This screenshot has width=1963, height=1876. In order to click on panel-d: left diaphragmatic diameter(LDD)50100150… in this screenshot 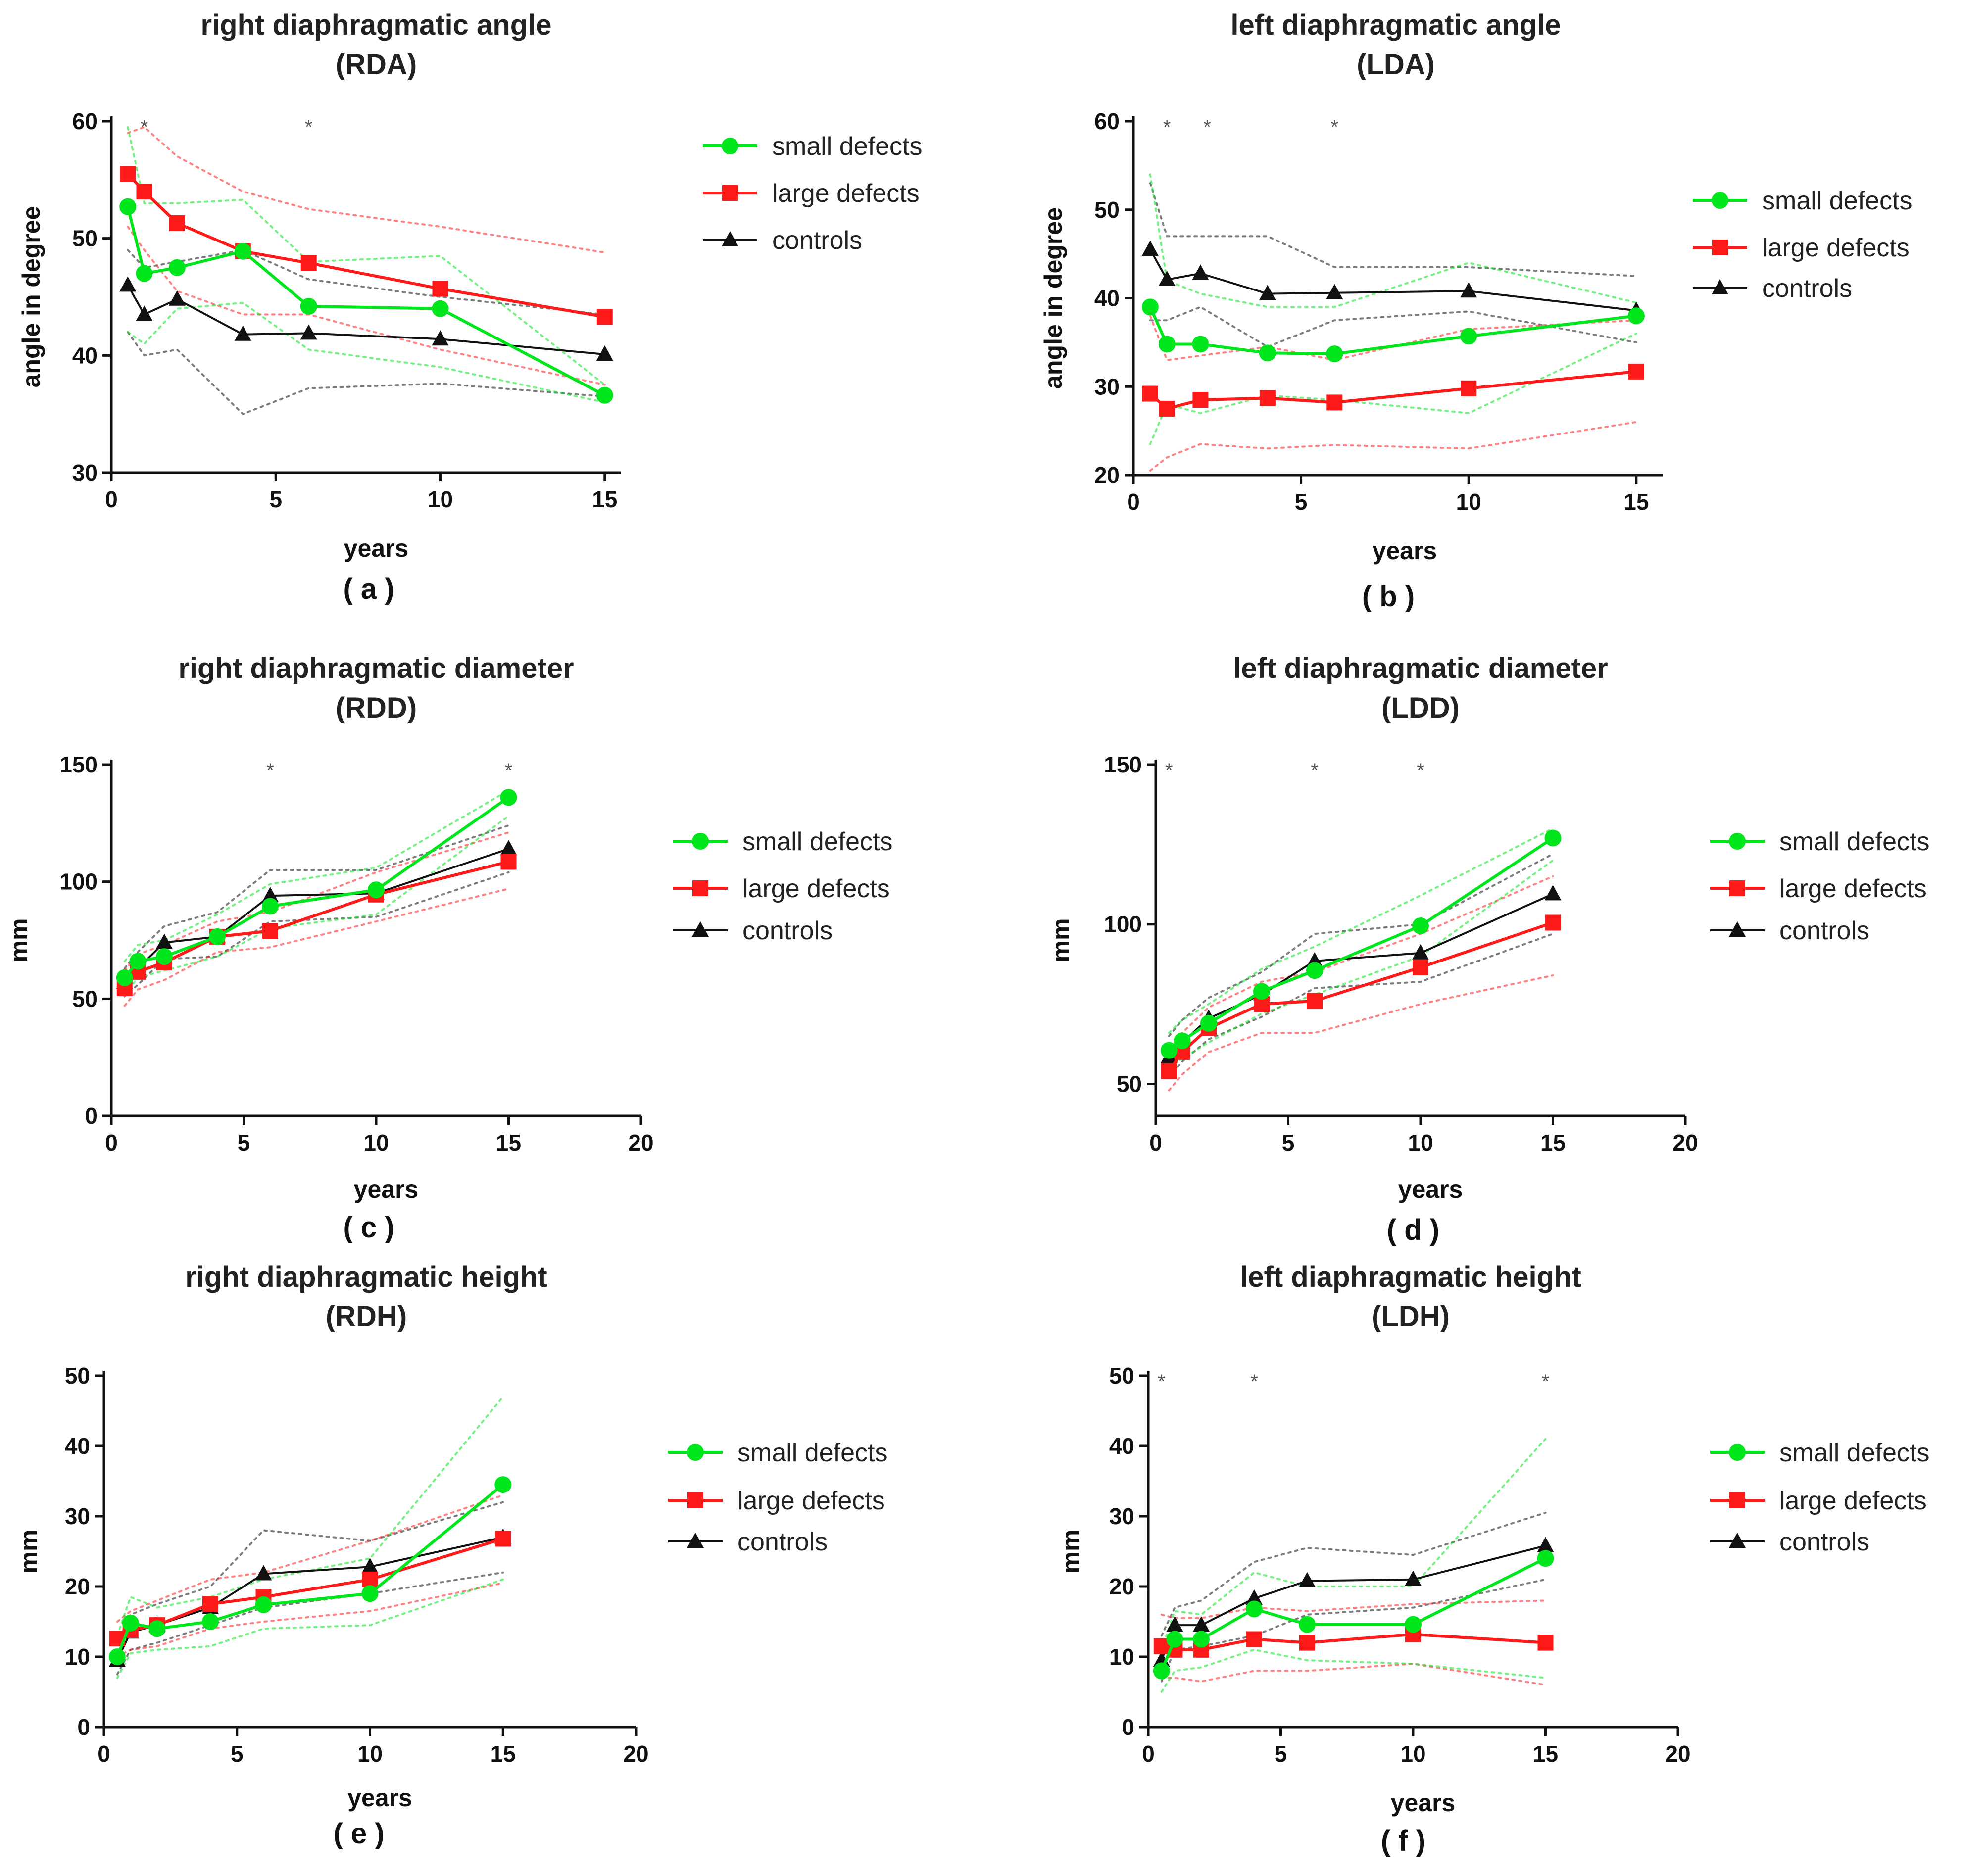, I will do `click(1488, 949)`.